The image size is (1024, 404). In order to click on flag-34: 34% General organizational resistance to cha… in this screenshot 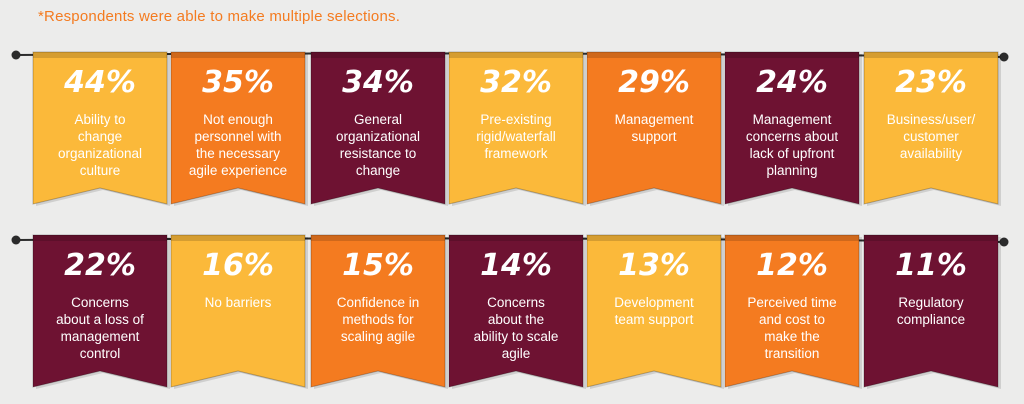, I will do `click(379, 128)`.